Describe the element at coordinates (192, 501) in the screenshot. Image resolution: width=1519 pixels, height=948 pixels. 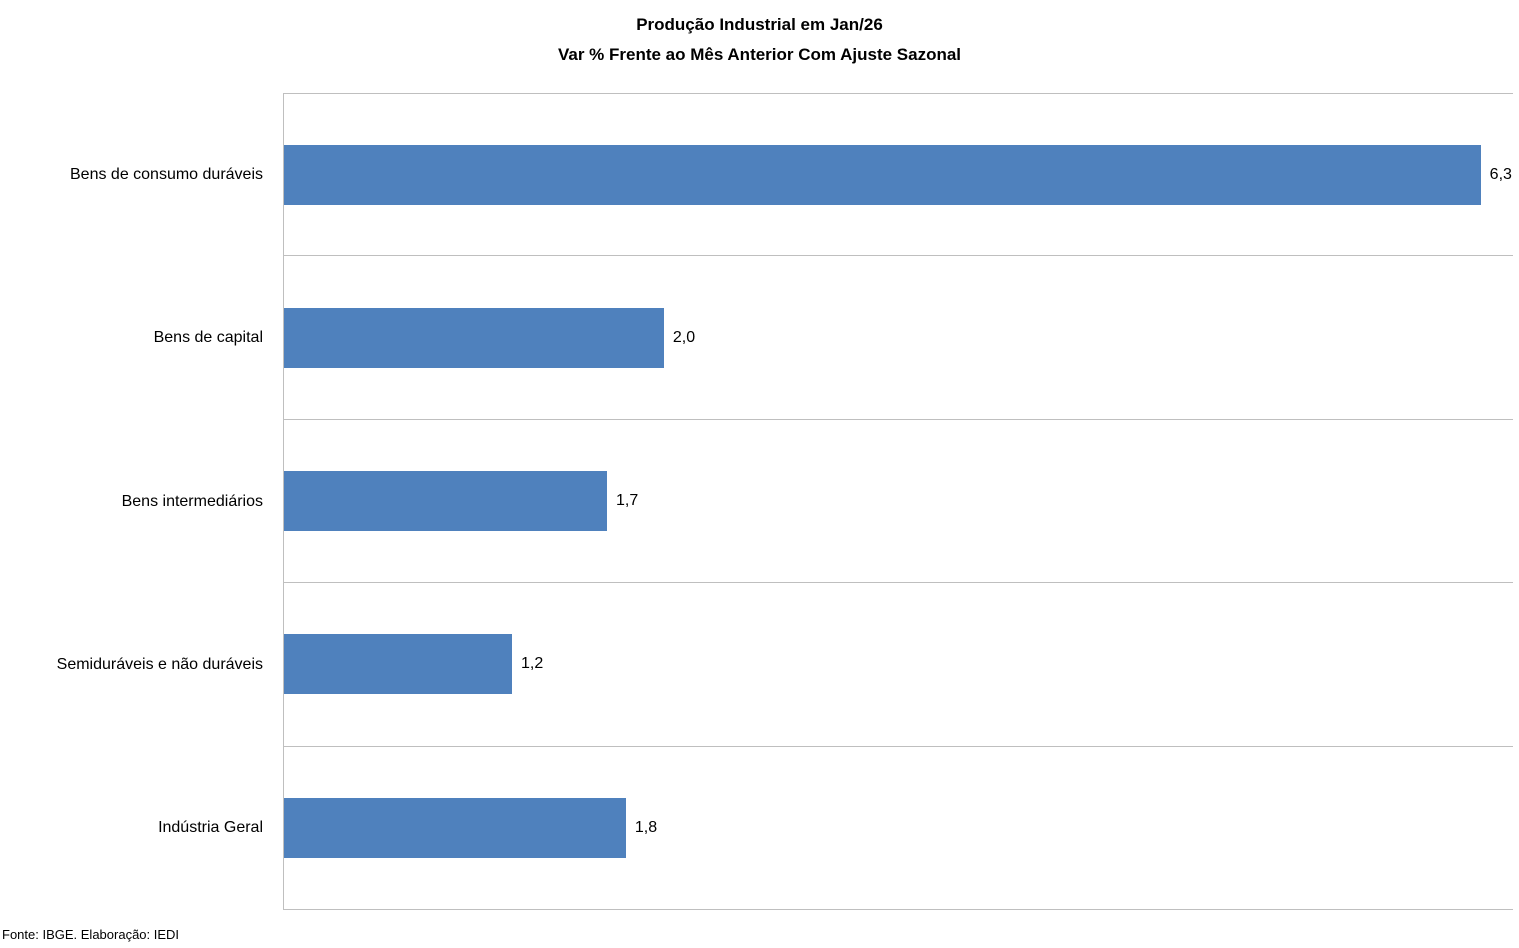
I see `category-label: Bens intermediários` at that location.